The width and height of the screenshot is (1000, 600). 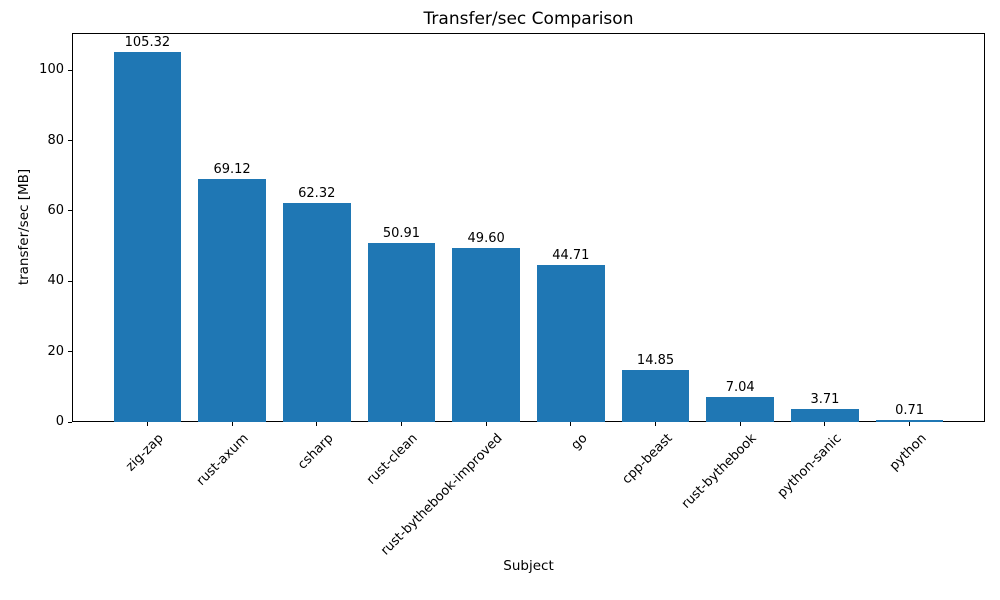 I want to click on x-tick-label: go, so click(x=579, y=442).